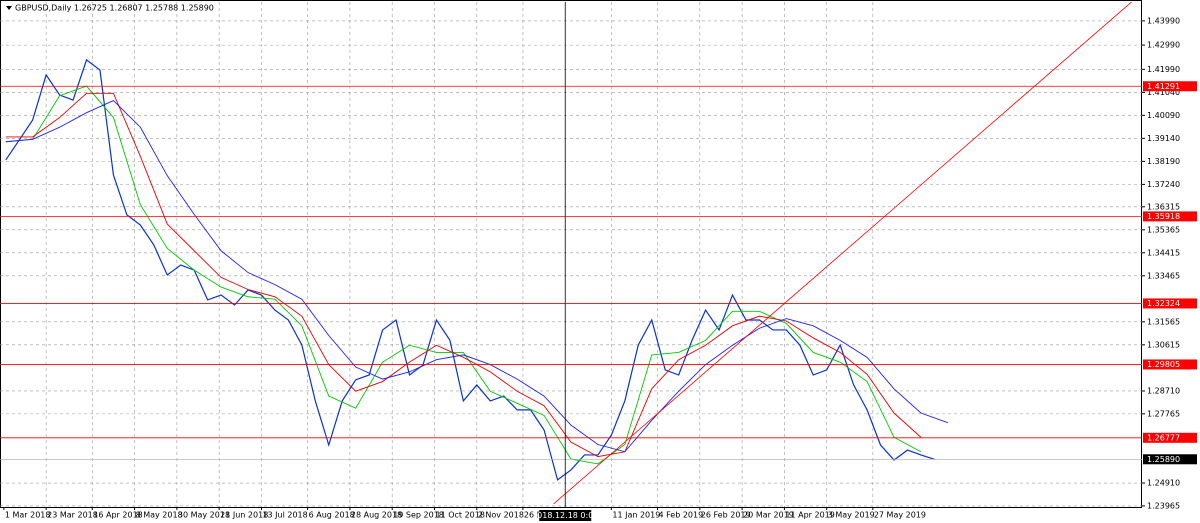  I want to click on x-tick-label: 1 Mar 2018, so click(28, 515).